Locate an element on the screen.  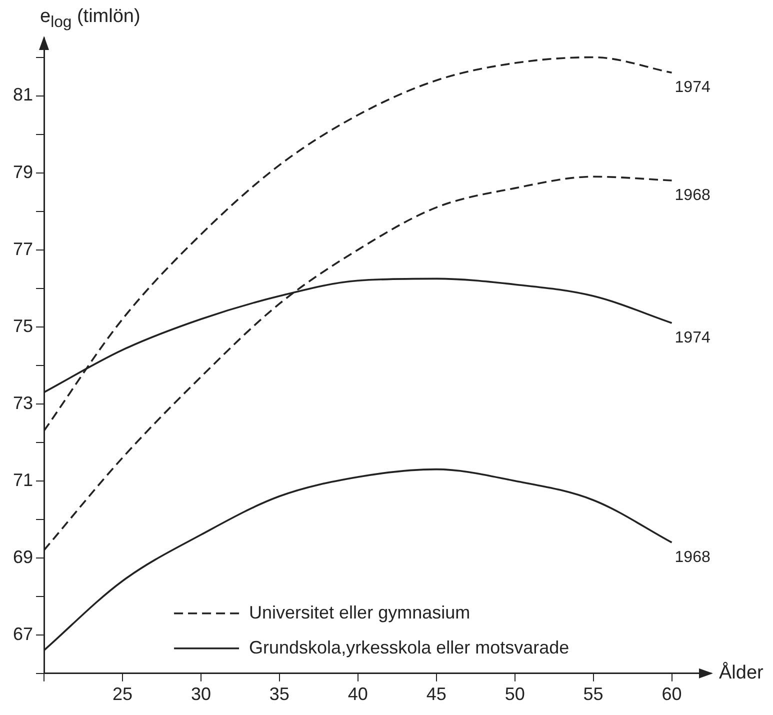
x-tick-label: 35 is located at coordinates (279, 694).